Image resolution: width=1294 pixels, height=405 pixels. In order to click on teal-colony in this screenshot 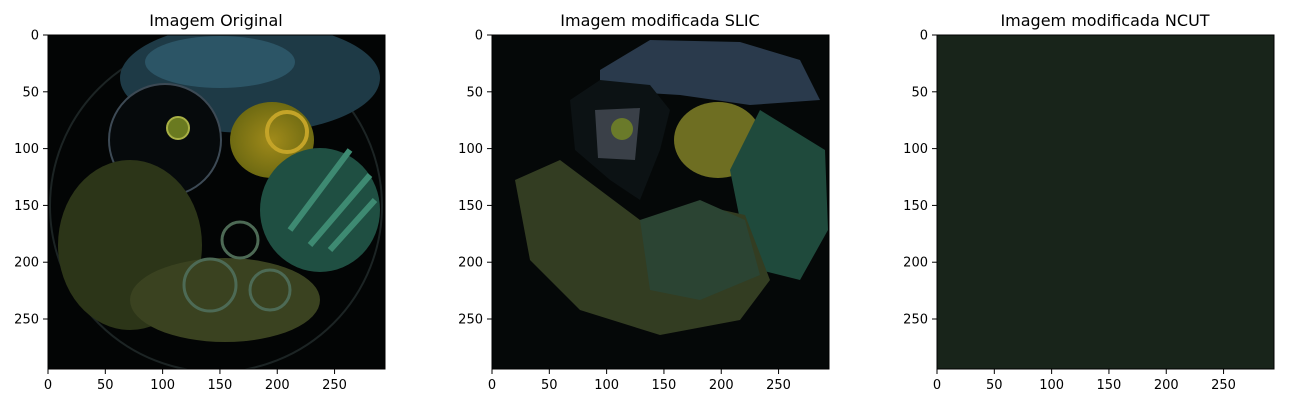, I will do `click(320, 210)`.